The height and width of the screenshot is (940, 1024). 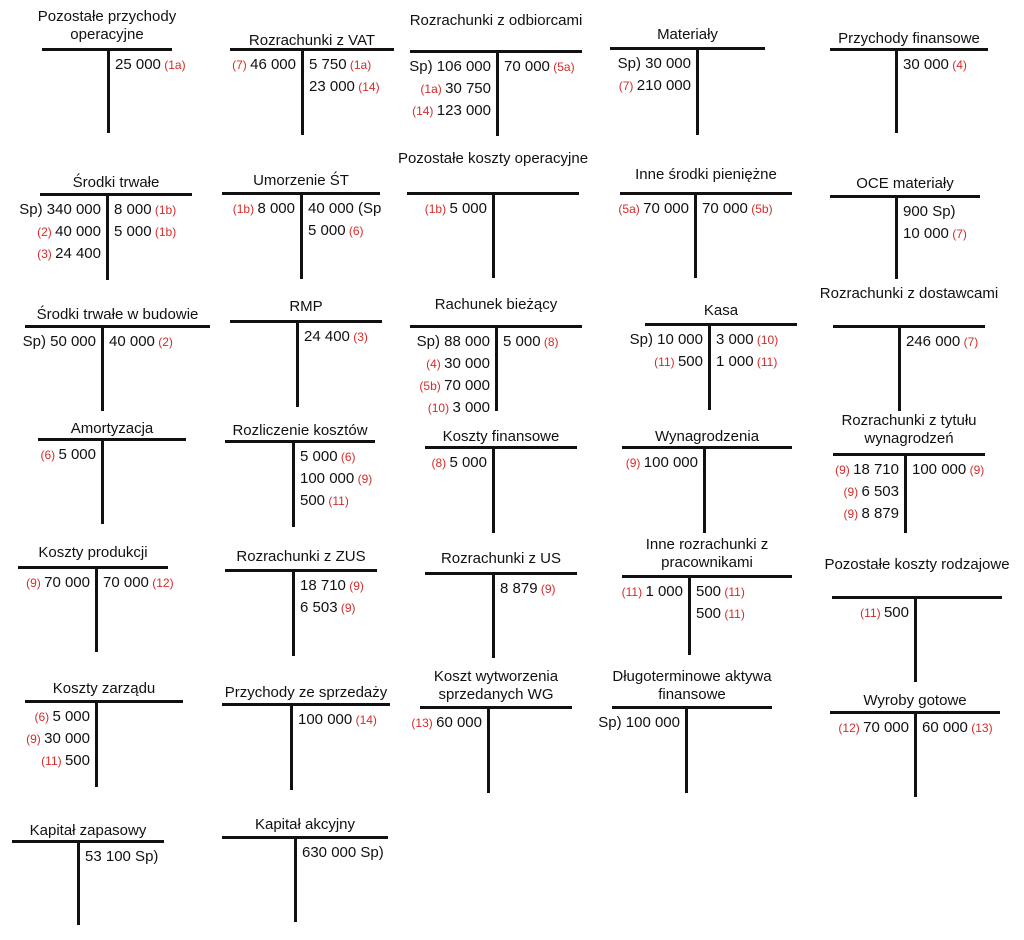 I want to click on transaction-ref: (11), so click(x=337, y=501).